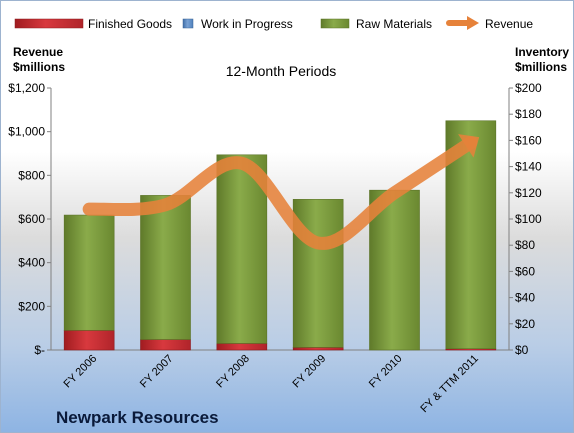  What do you see at coordinates (310, 372) in the screenshot?
I see `x-tick-label: FY 2009` at bounding box center [310, 372].